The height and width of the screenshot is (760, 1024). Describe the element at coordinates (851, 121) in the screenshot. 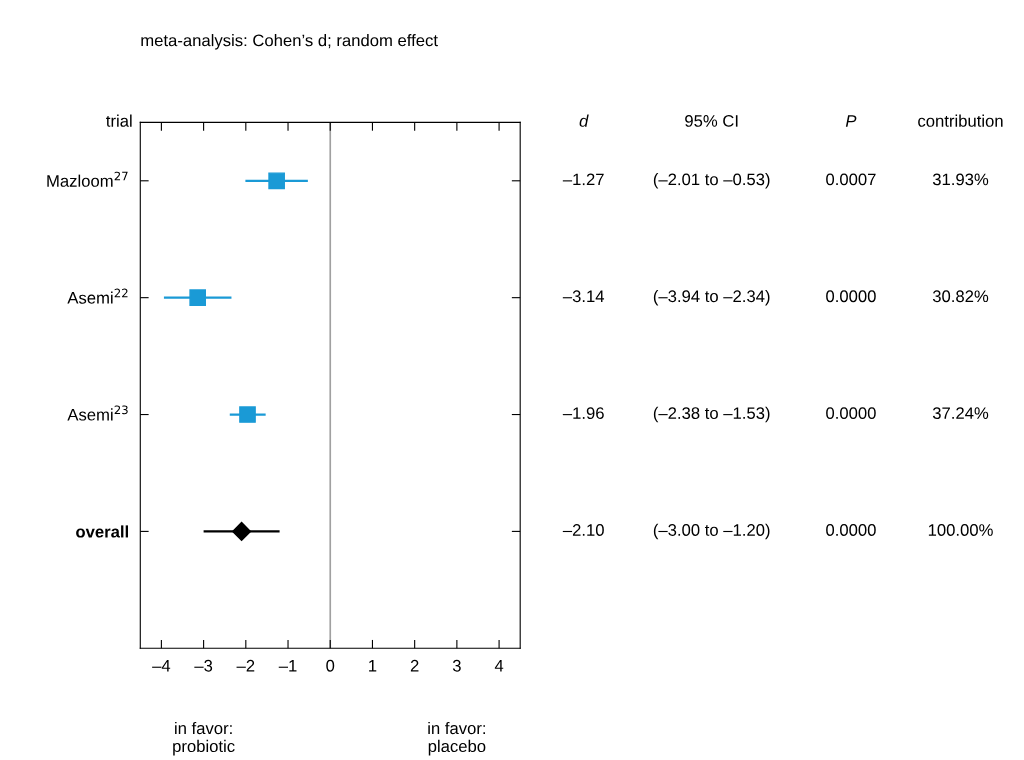

I see `text: P` at that location.